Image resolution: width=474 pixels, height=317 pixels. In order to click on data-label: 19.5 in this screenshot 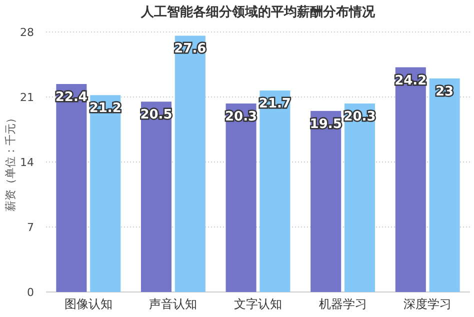, I will do `click(326, 124)`.